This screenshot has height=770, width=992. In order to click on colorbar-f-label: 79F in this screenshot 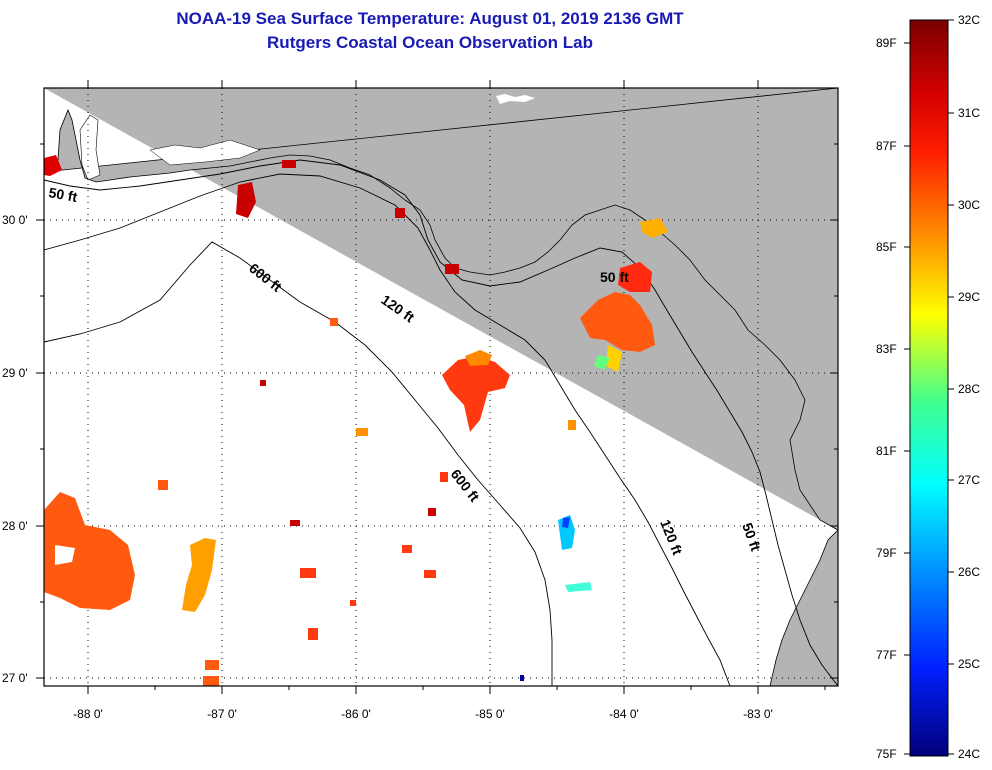, I will do `click(886, 553)`.